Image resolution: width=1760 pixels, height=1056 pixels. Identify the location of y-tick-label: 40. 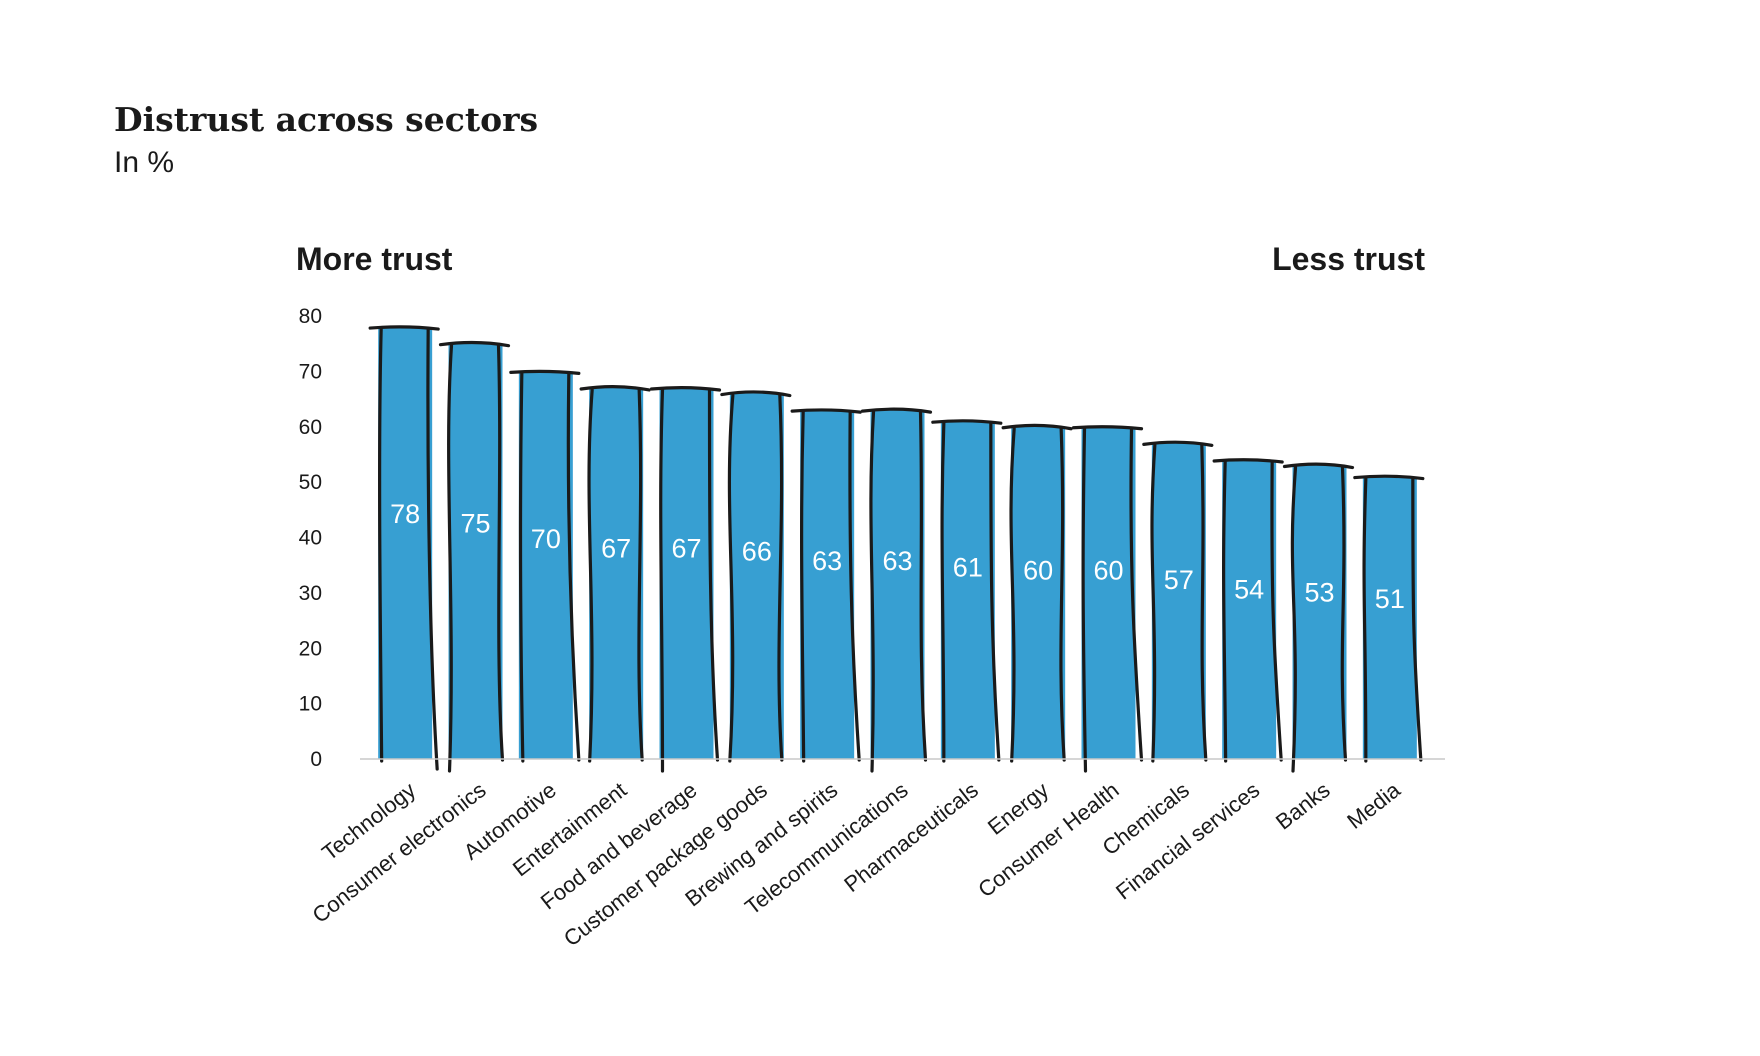
(310, 538).